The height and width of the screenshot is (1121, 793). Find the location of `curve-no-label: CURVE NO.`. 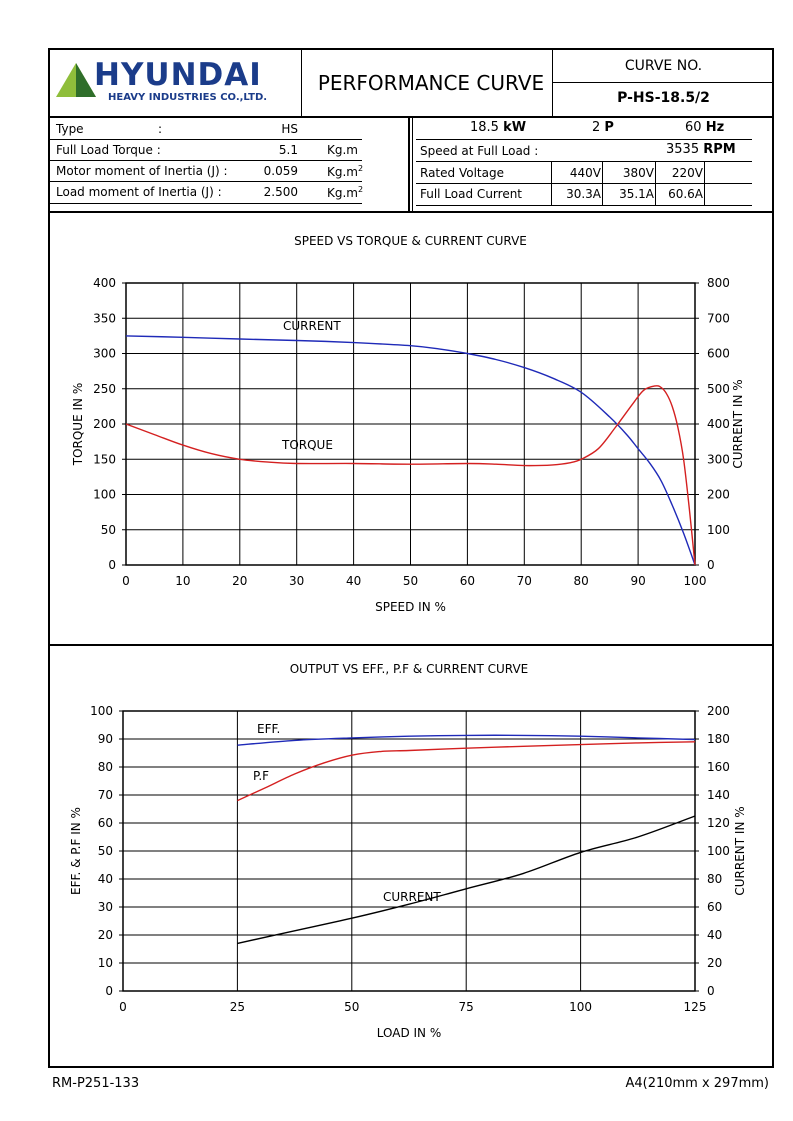

curve-no-label: CURVE NO. is located at coordinates (663, 66).